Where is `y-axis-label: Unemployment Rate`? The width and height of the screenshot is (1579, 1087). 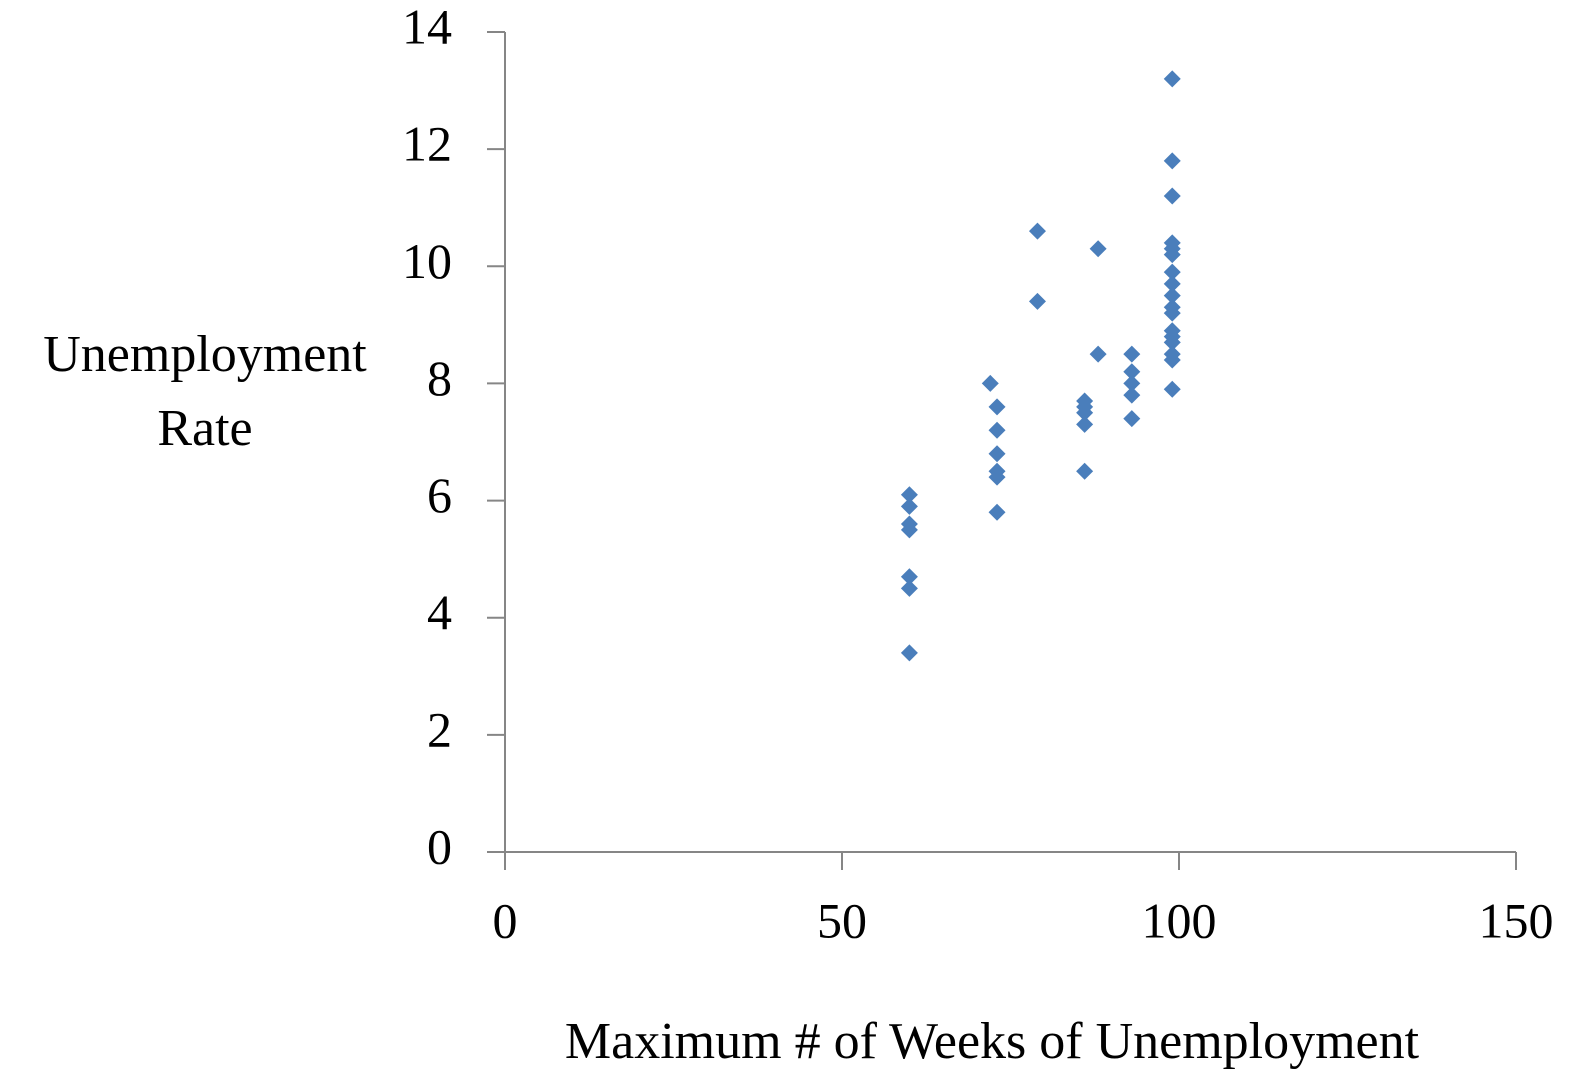
y-axis-label: Unemployment Rate is located at coordinates (205, 391).